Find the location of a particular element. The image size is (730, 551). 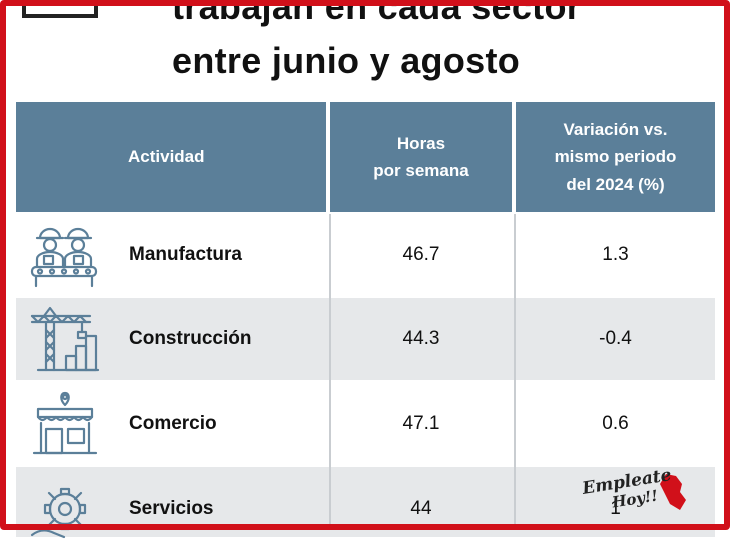

header-variation-line-1: Variación vs. is located at coordinates (615, 130).